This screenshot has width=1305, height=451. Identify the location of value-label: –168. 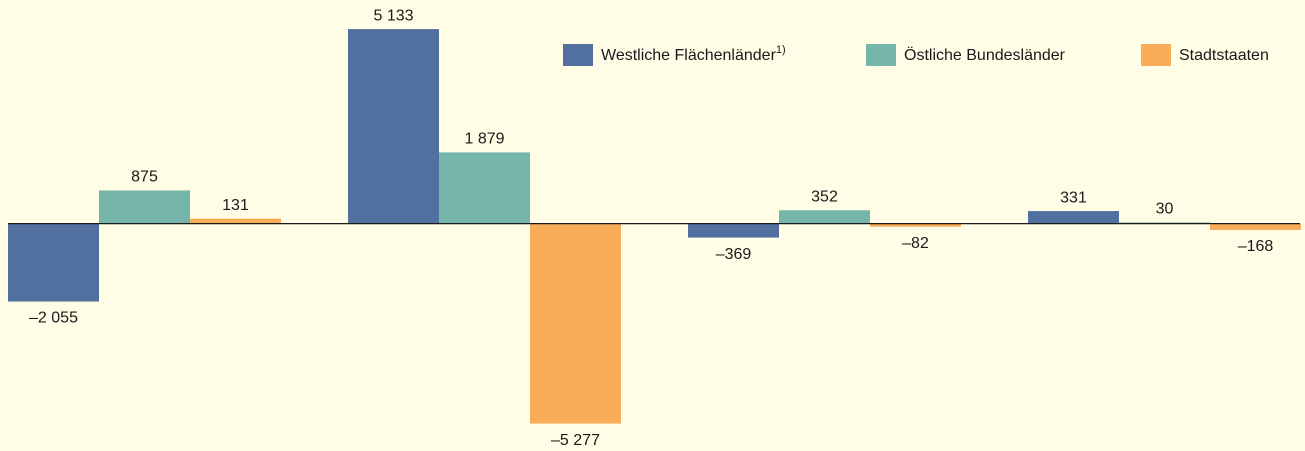
(1256, 246).